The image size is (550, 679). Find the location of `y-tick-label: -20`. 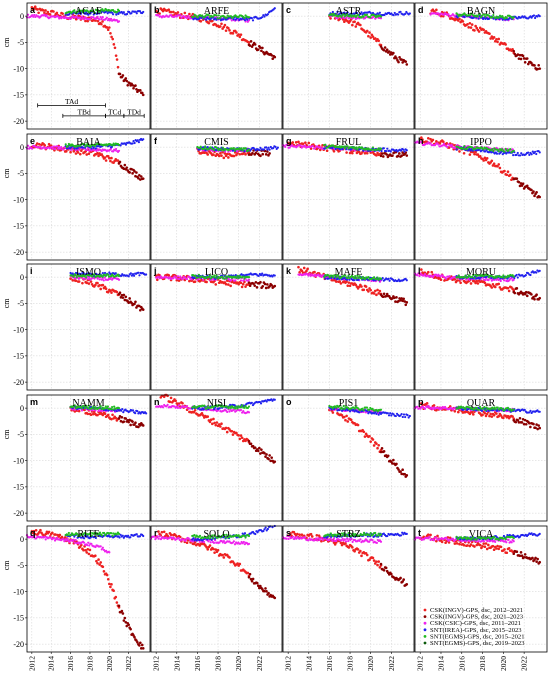

y-tick-label: -20 is located at coordinates (18, 513).